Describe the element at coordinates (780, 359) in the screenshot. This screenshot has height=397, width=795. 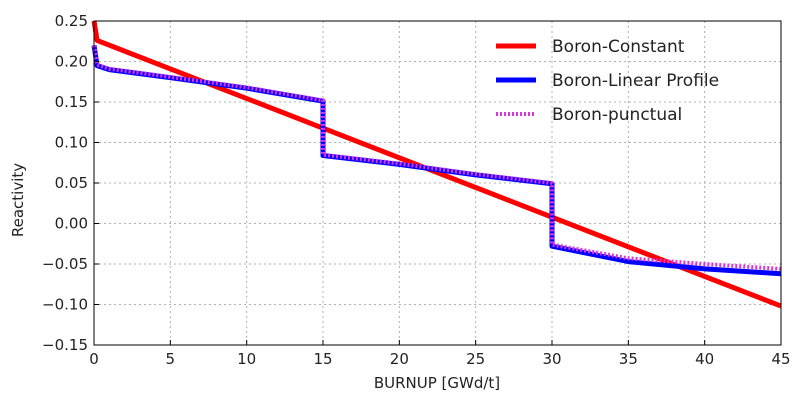
I see `x-tick-label: 45` at that location.